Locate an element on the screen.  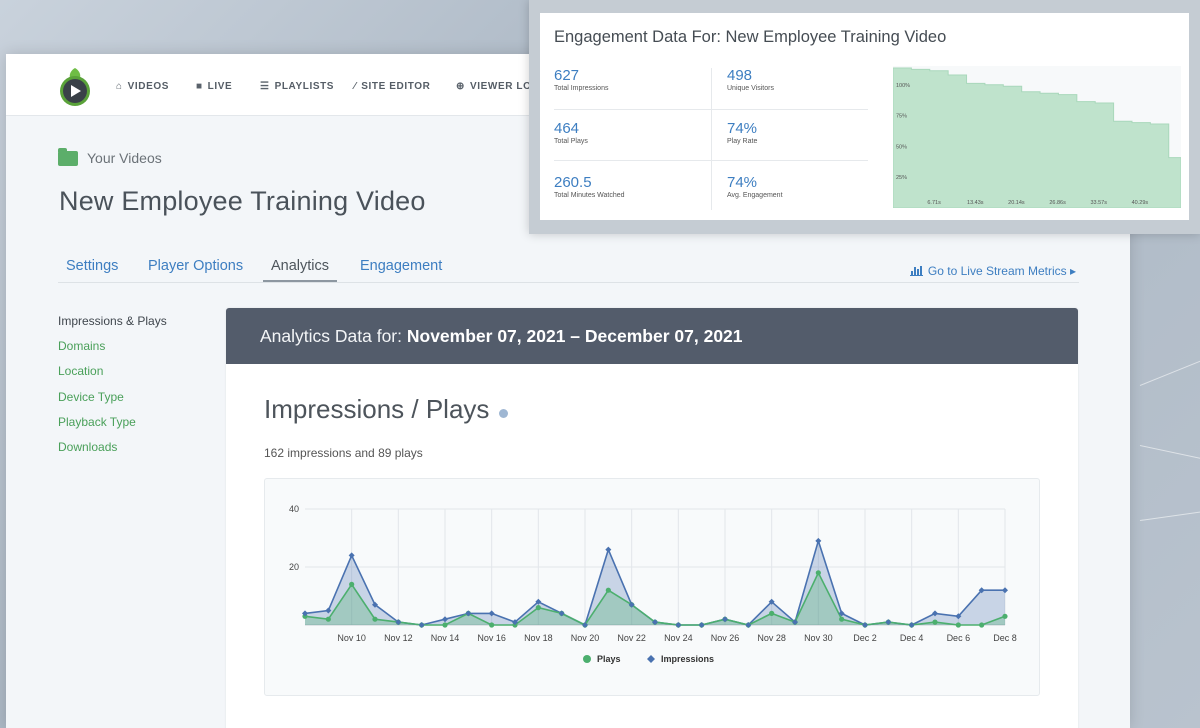
nav-viewer-login-label: VIEWER LOGIN is located at coordinates (510, 86).